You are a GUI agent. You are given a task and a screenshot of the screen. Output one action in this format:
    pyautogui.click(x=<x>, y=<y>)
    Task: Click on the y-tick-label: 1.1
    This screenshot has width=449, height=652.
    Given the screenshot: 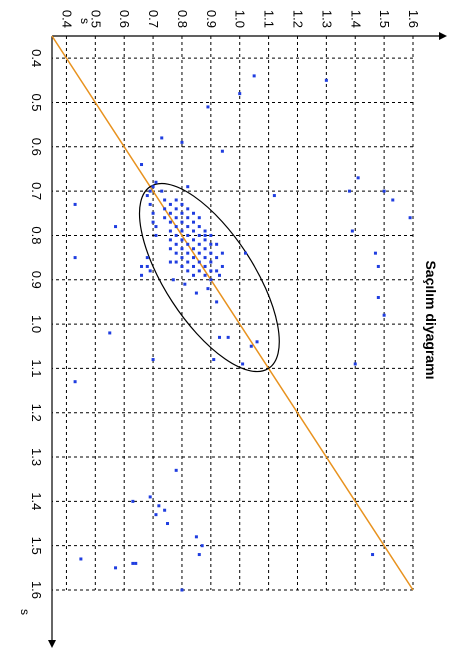 What is the action you would take?
    pyautogui.click(x=269, y=19)
    